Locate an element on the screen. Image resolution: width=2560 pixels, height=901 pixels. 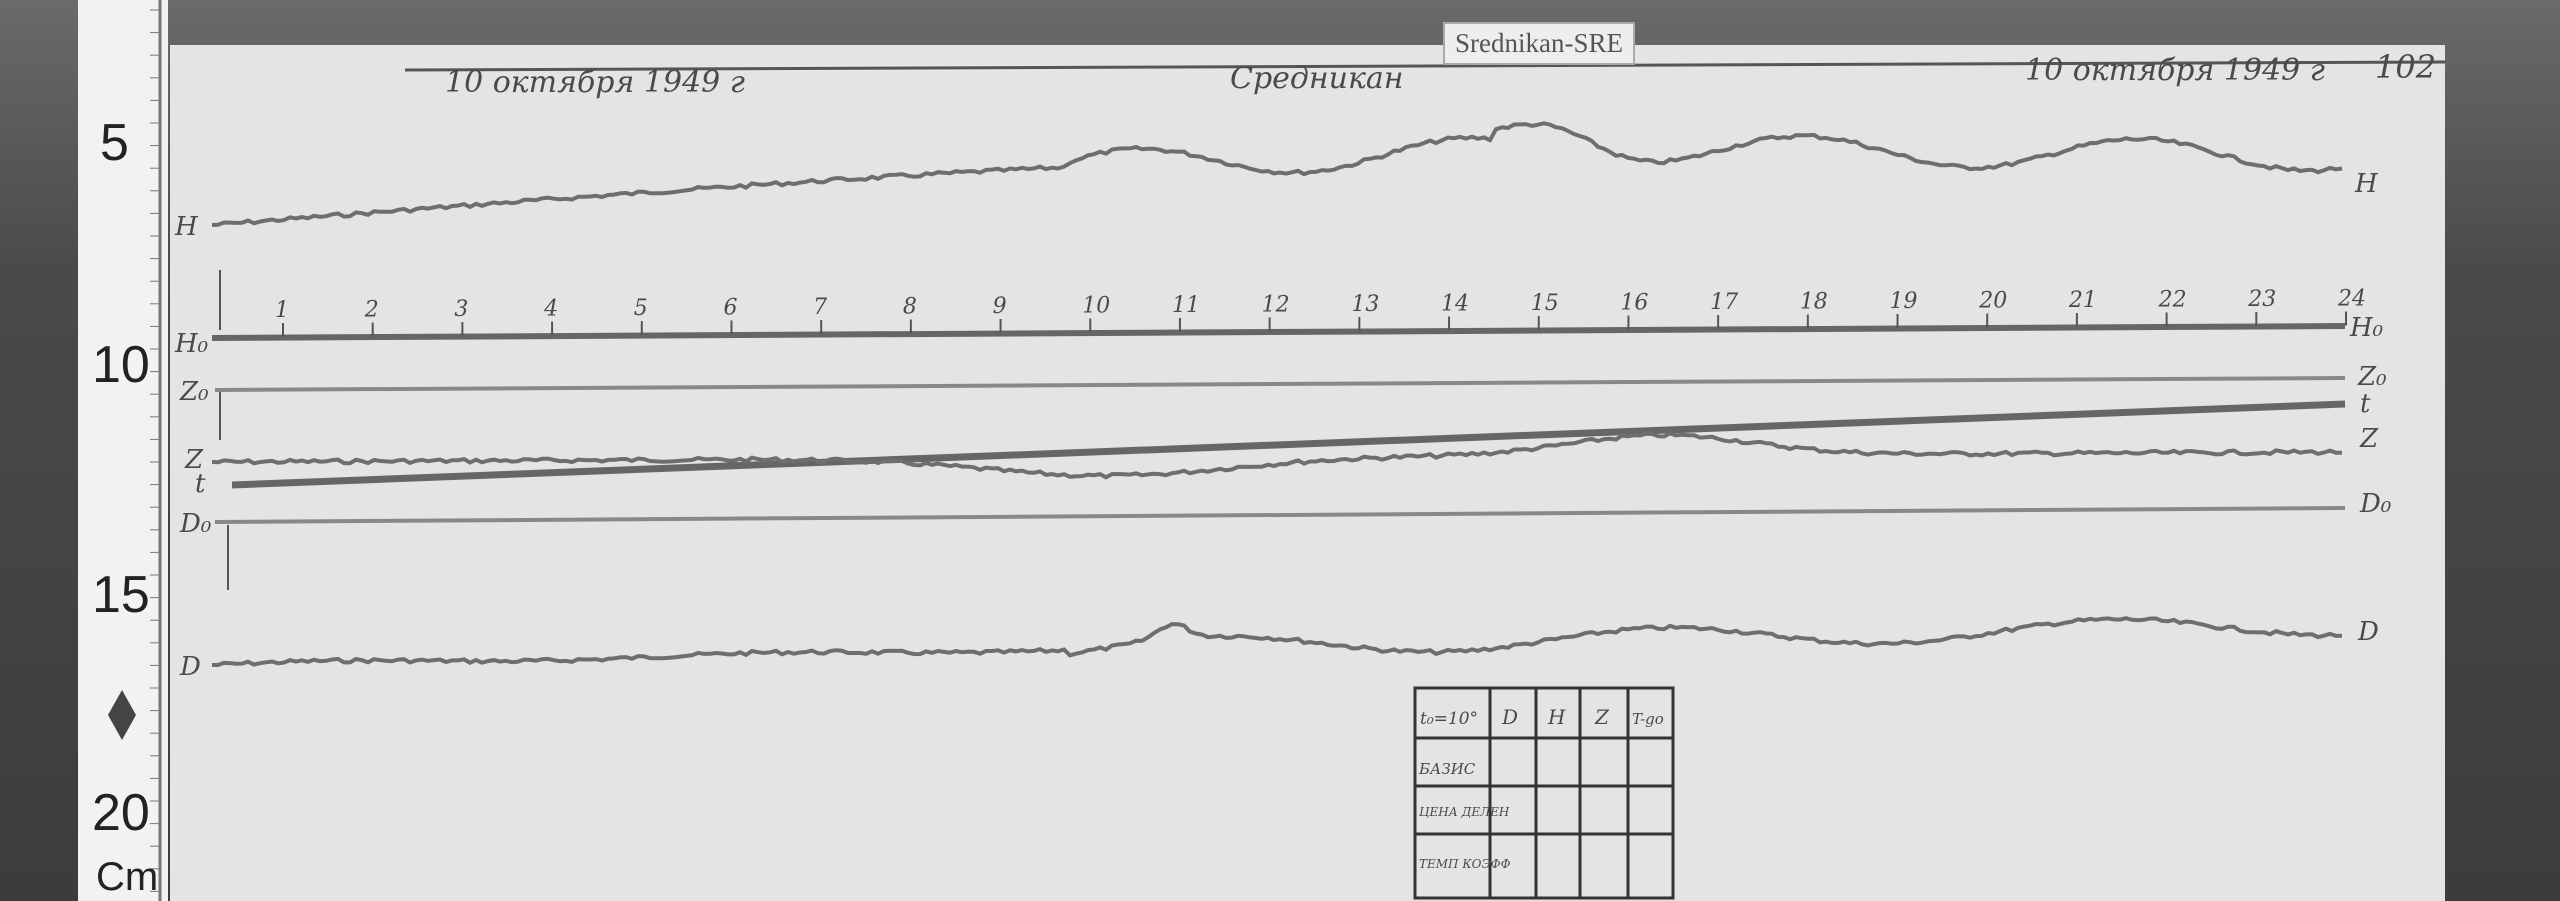
hour-label: 9 is located at coordinates (1000, 306).